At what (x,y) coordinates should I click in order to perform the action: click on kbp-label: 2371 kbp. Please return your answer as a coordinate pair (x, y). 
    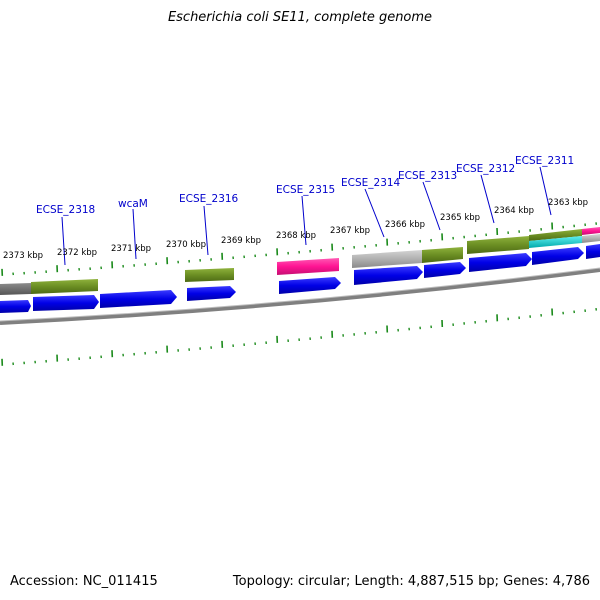
    Looking at the image, I should click on (131, 249).